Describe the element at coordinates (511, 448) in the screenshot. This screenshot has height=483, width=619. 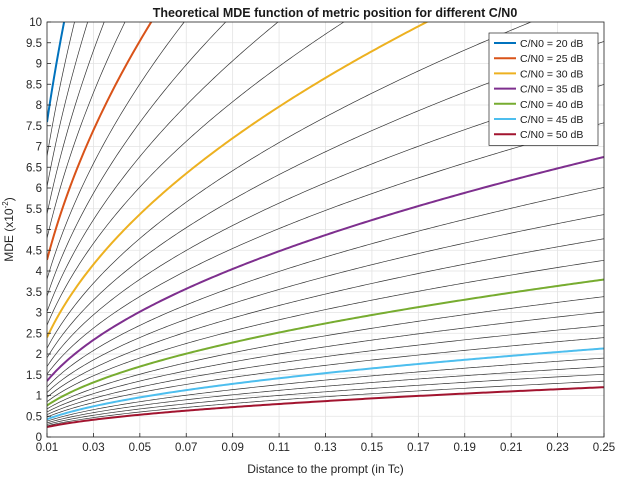
I see `x-tick-label: 0.21` at that location.